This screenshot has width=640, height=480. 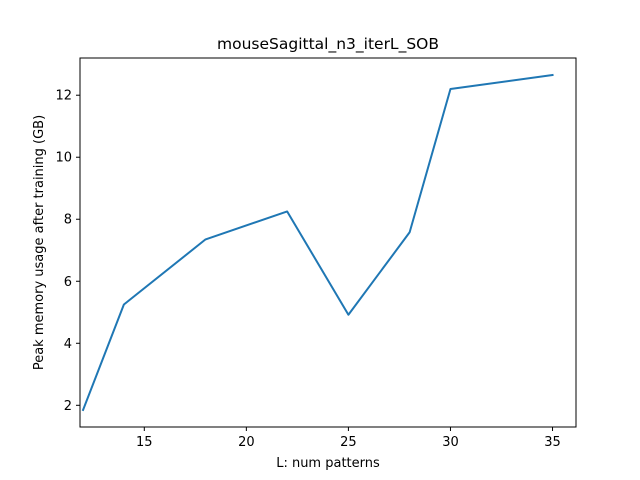 What do you see at coordinates (328, 44) in the screenshot?
I see `chart-title: mouseSagittal_n3_iterL_SOB` at bounding box center [328, 44].